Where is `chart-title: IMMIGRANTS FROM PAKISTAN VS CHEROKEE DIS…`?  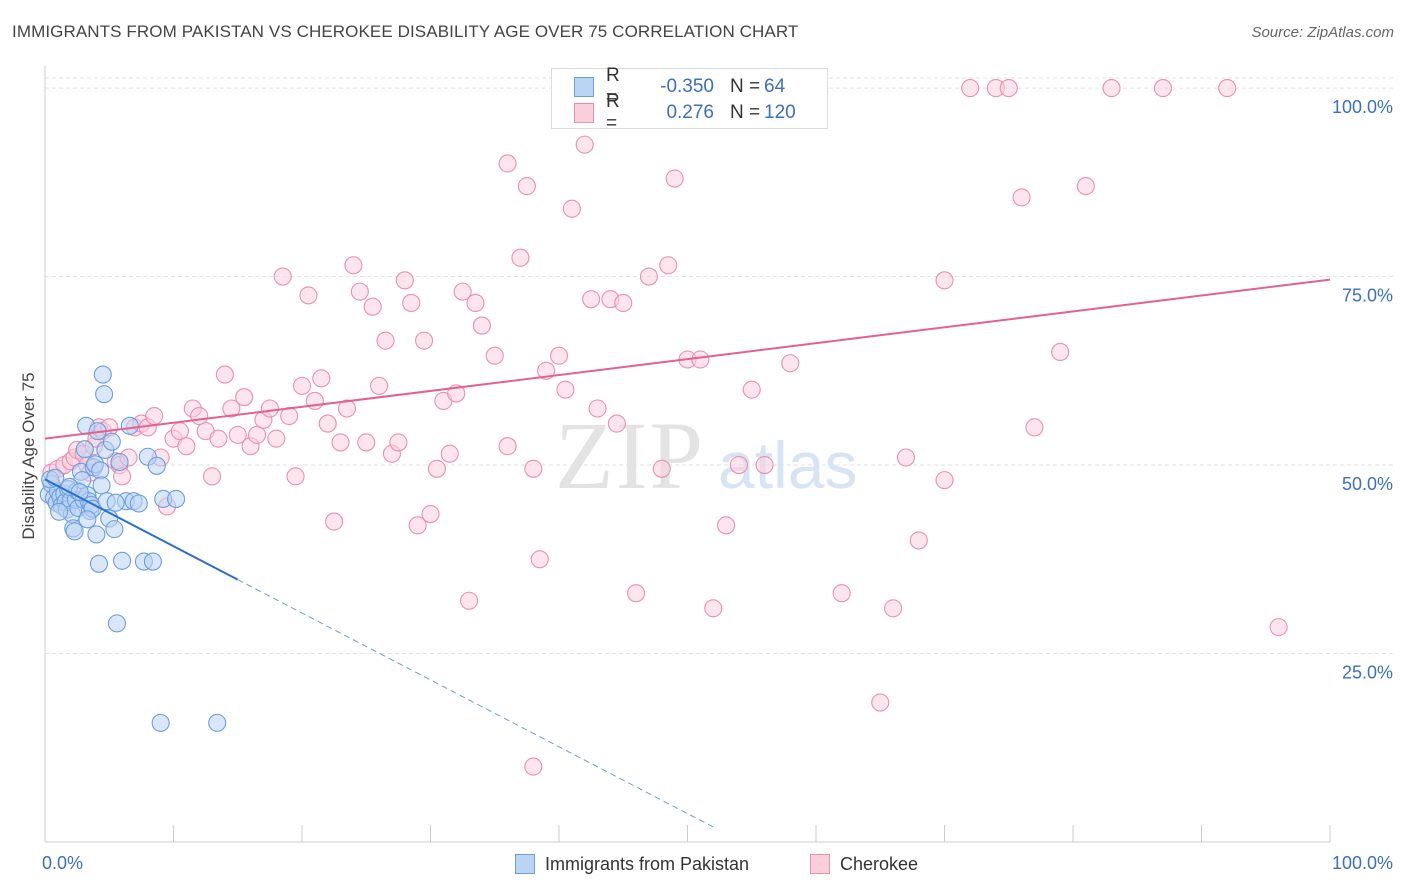
chart-title: IMMIGRANTS FROM PAKISTAN VS CHEROKEE DIS… is located at coordinates (405, 31).